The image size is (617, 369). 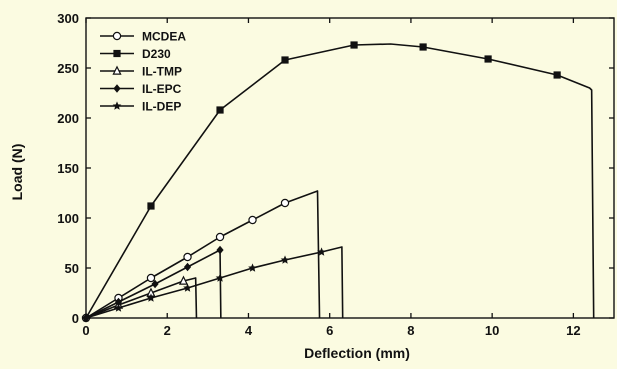 I want to click on legend-item-il-tmp: IL-TMP, so click(x=141, y=72).